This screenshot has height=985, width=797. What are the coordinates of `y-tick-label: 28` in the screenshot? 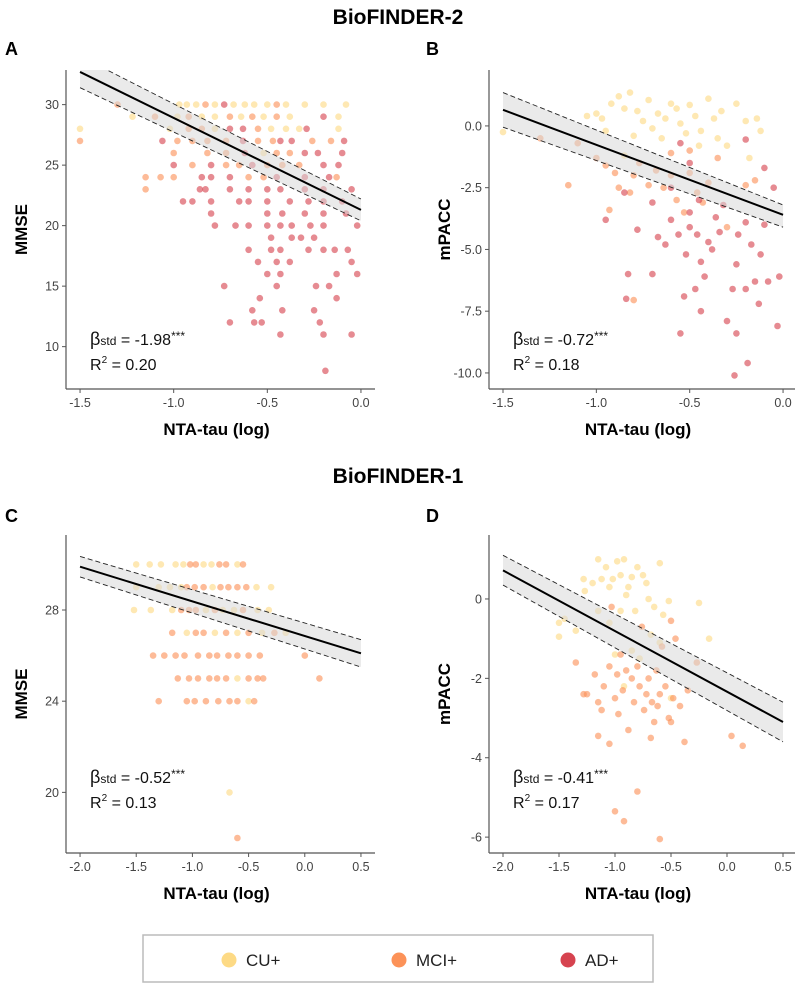 It's located at (52, 611).